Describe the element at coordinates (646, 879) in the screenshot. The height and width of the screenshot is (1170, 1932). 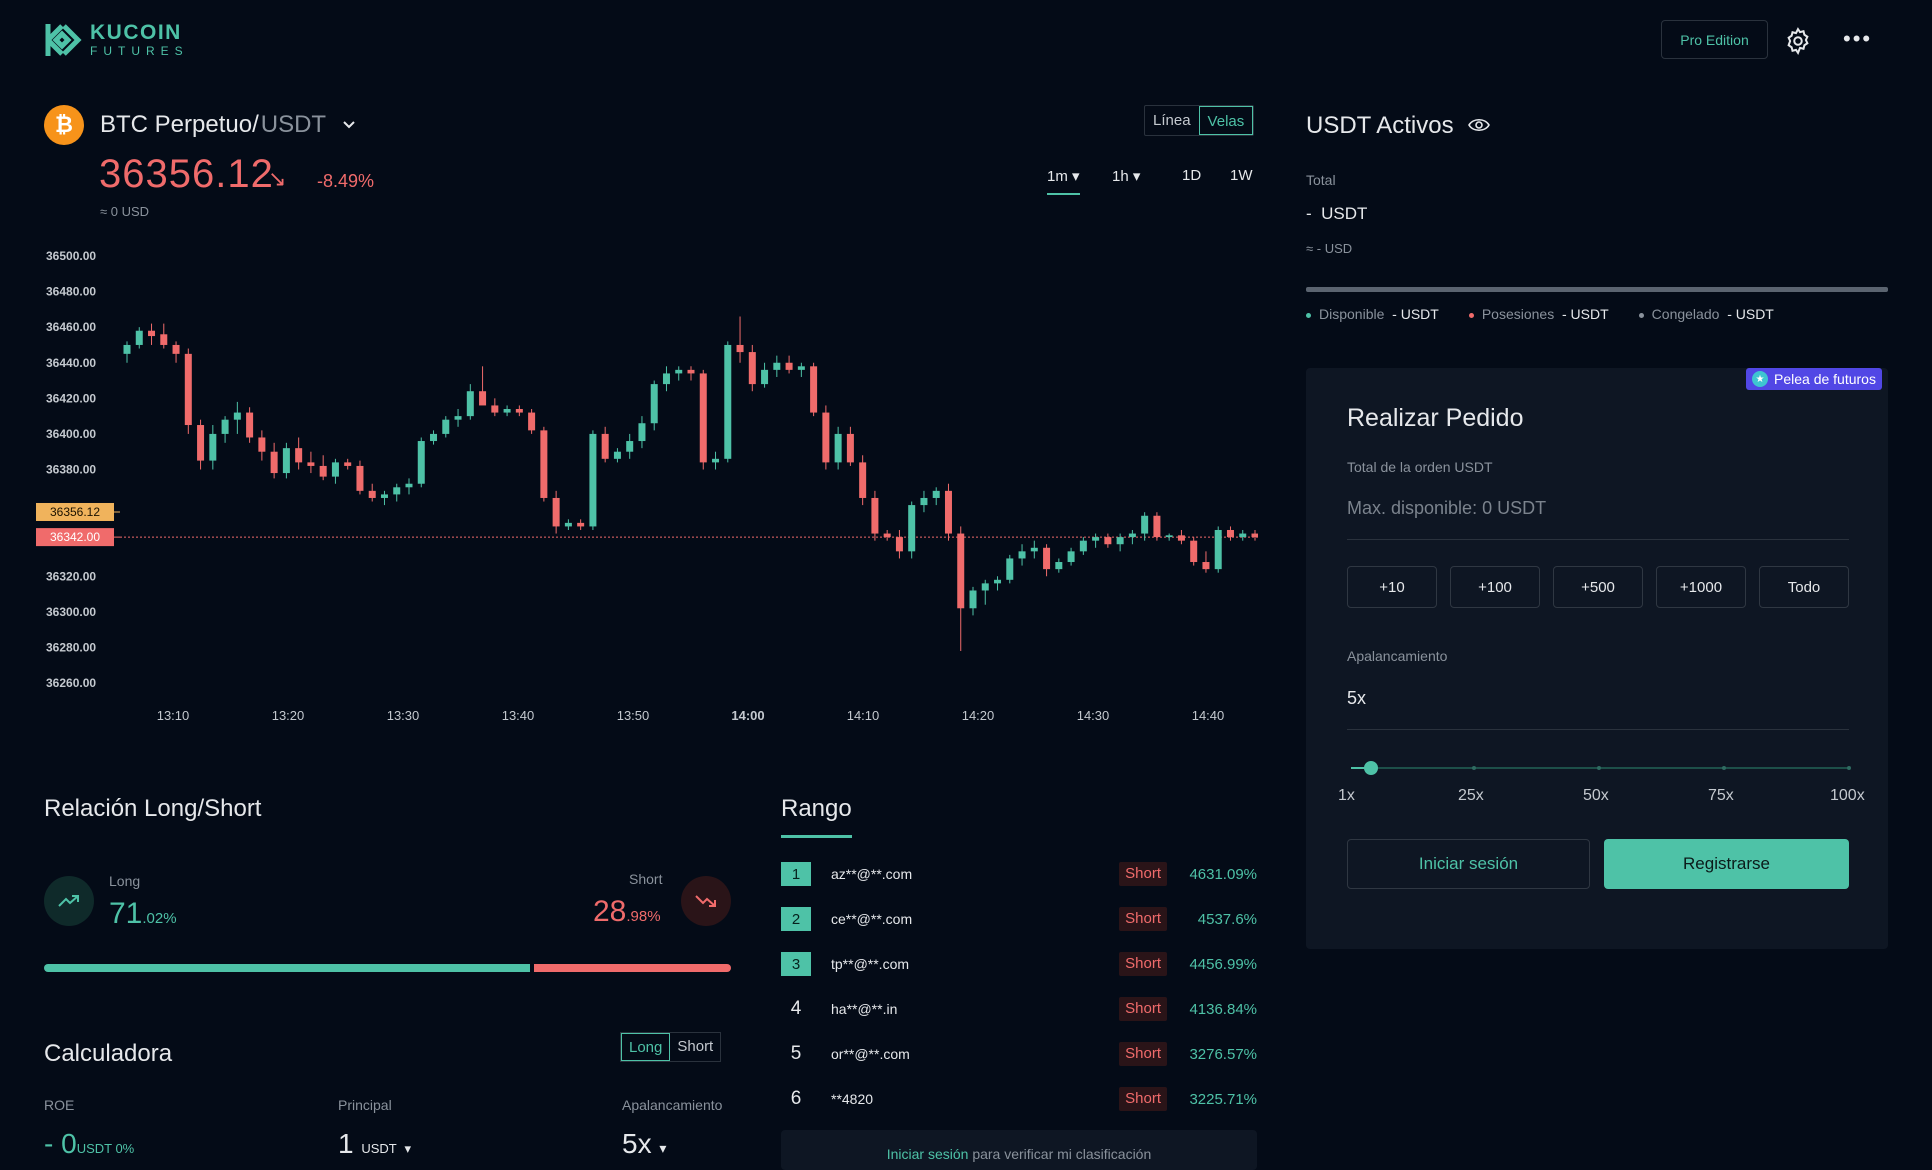
I see `short-label: Short` at that location.